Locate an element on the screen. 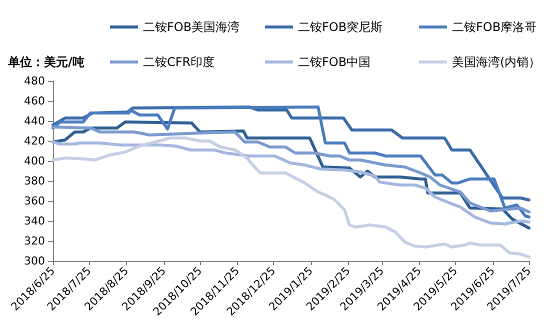 Image resolution: width=555 pixels, height=333 pixels. y-axis-title: 单位：美元/吨 is located at coordinates (45, 62).